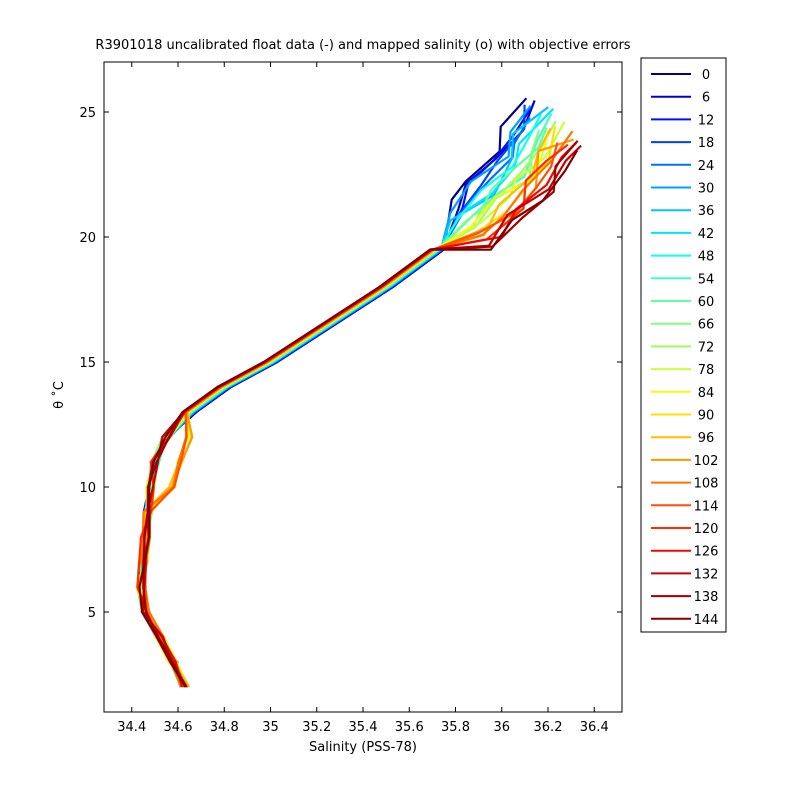 The width and height of the screenshot is (800, 800). I want to click on x-tick-label: 36.4, so click(594, 727).